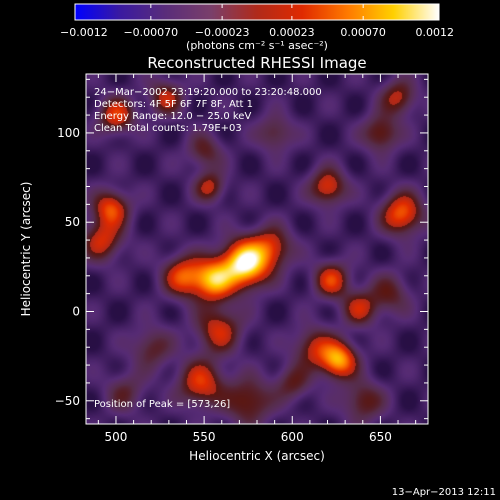  Describe the element at coordinates (257, 45) in the screenshot. I see `colorbar-label: (photons cm⁻² s⁻¹ asec⁻²)` at that location.